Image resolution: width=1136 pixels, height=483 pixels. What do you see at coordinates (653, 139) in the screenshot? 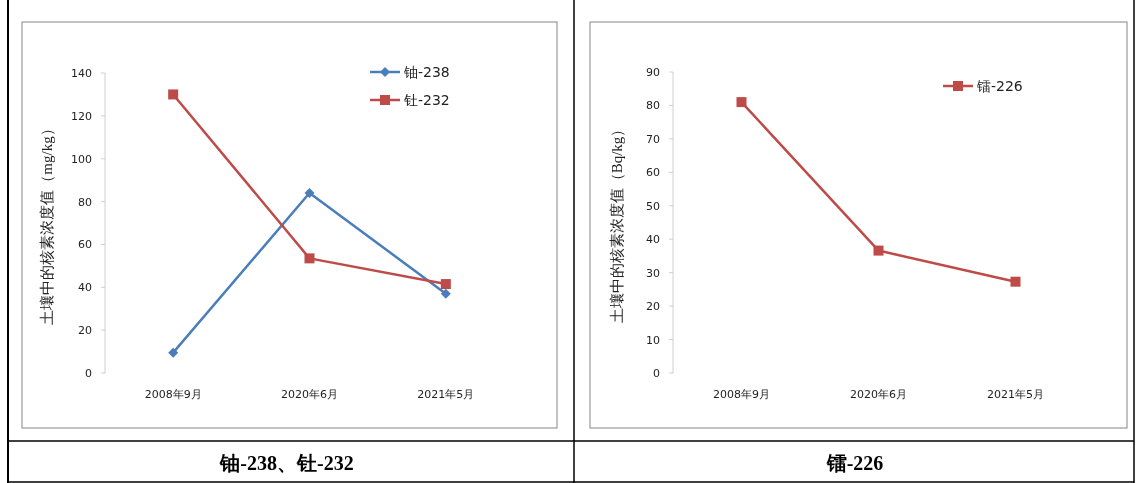
I see `y-tick-label: 70` at bounding box center [653, 139].